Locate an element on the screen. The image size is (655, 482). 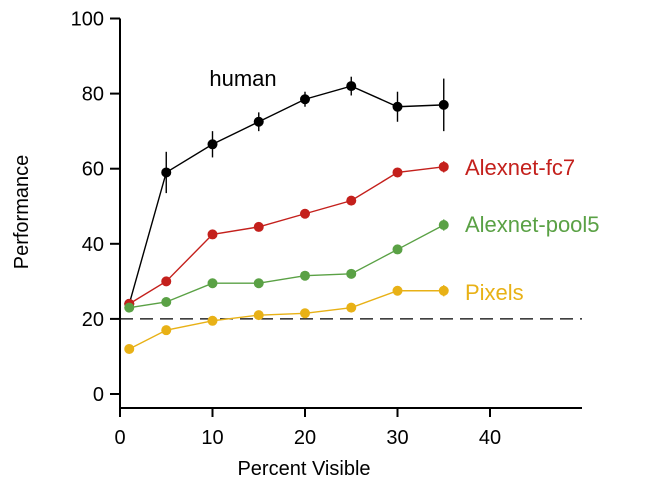
x-tick-label: 10 is located at coordinates (212, 438).